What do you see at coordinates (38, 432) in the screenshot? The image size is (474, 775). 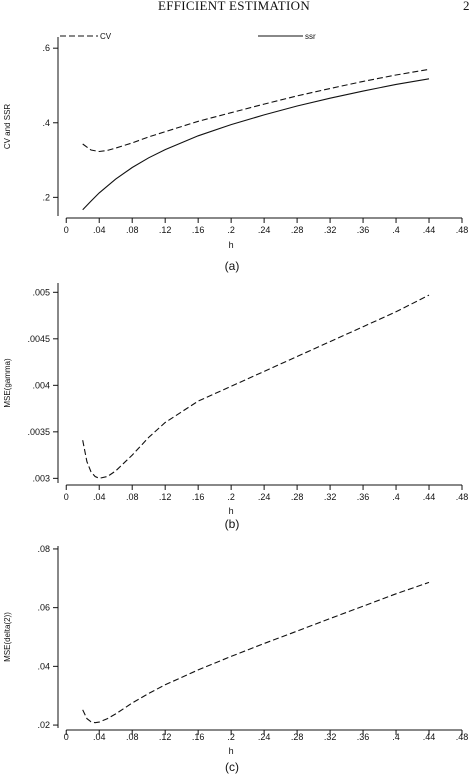 I see `y-tick-label: .0035` at bounding box center [38, 432].